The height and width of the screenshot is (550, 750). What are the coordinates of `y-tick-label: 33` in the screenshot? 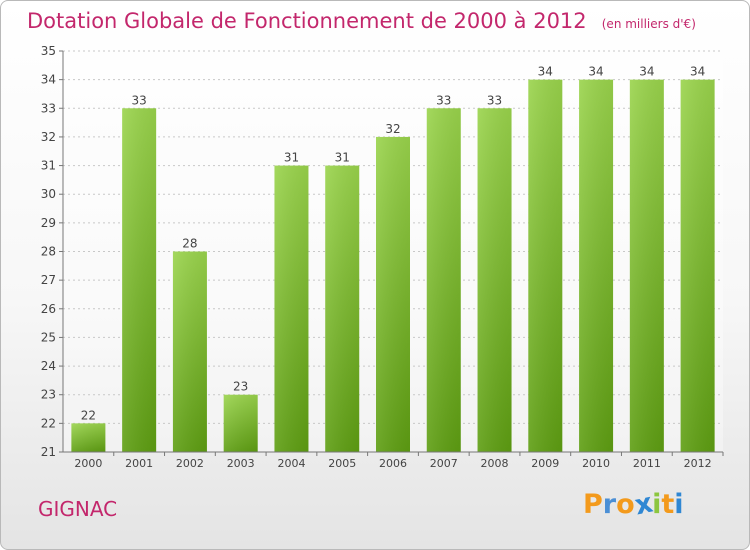 It's located at (48, 108).